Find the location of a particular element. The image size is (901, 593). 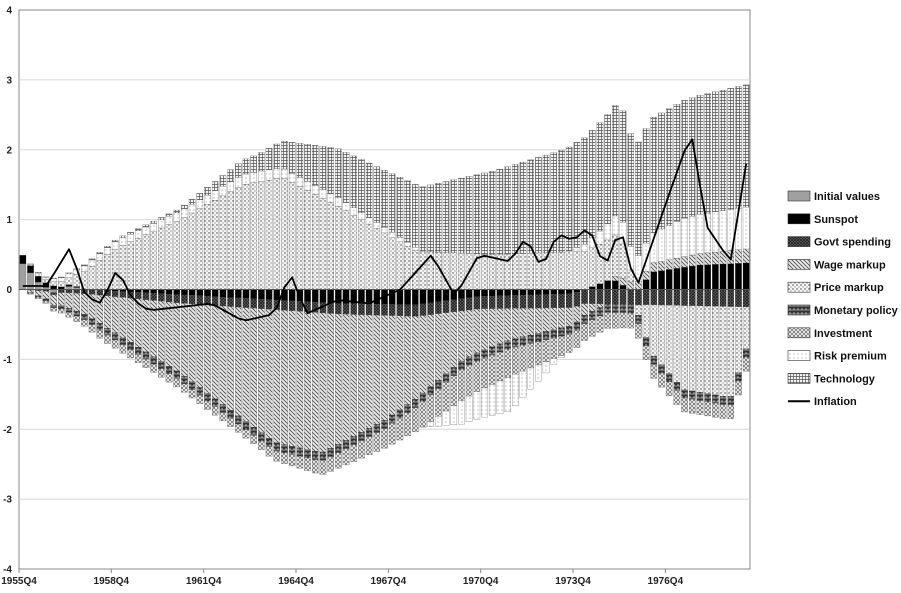

y-axis-ticks: -4 -3 -2 -1 0 1 2 3 4 is located at coordinates (7, 291).